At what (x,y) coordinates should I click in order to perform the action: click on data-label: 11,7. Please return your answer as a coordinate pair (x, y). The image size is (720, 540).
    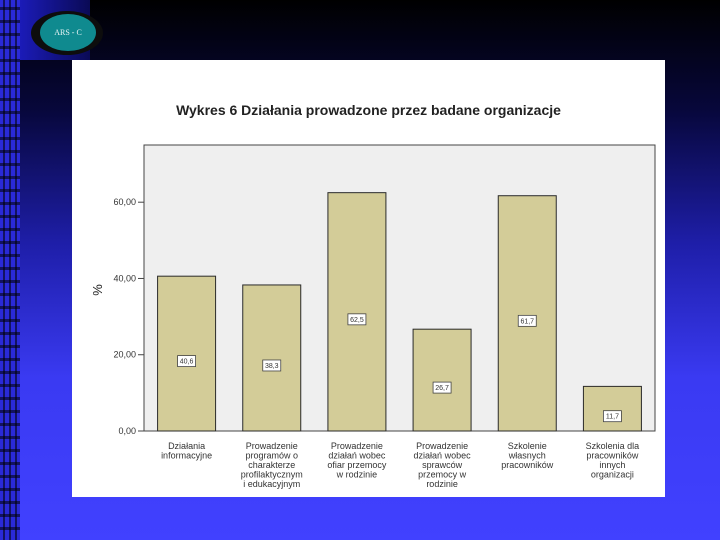
    Looking at the image, I should click on (612, 417).